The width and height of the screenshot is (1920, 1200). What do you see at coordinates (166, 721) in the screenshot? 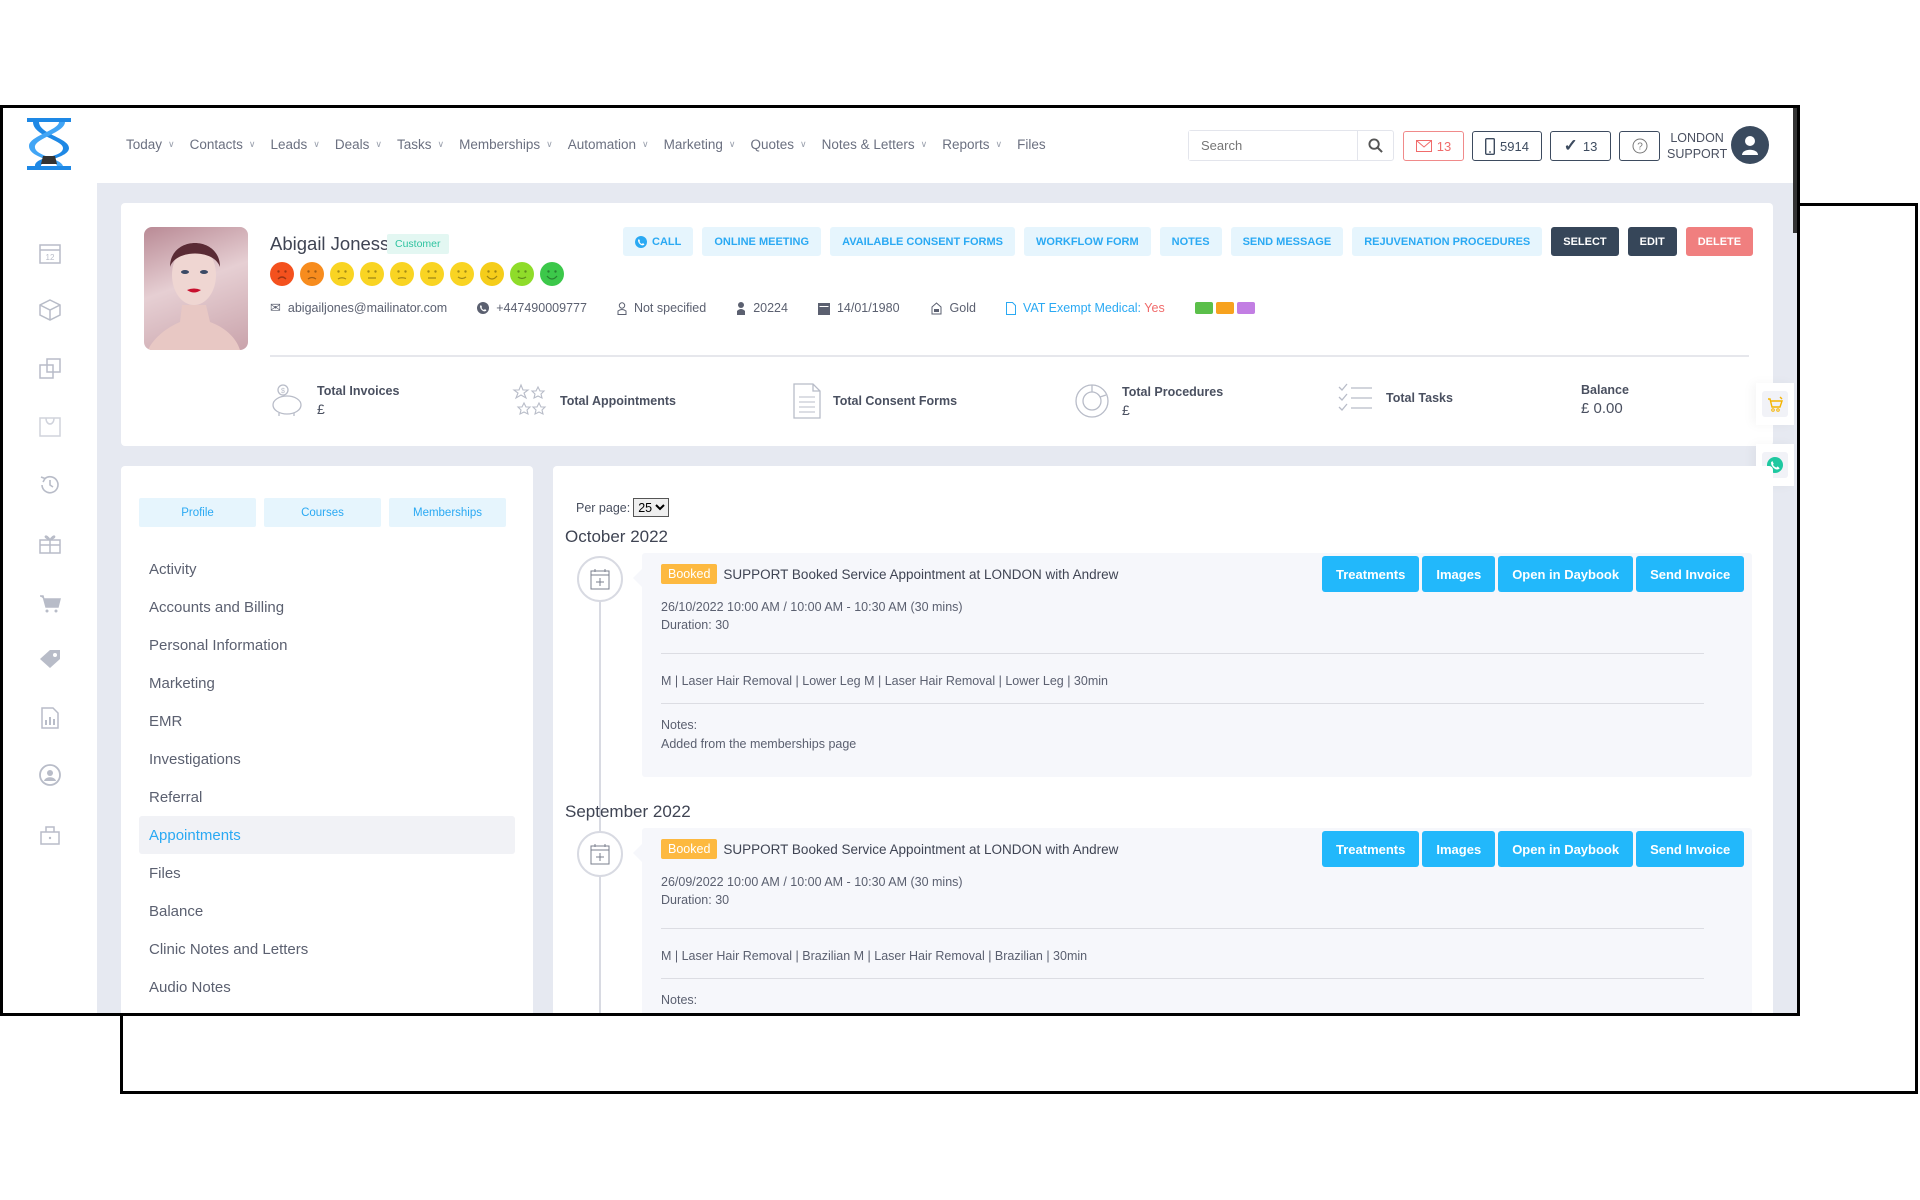
I see `menu-item-emr: EMR` at bounding box center [166, 721].